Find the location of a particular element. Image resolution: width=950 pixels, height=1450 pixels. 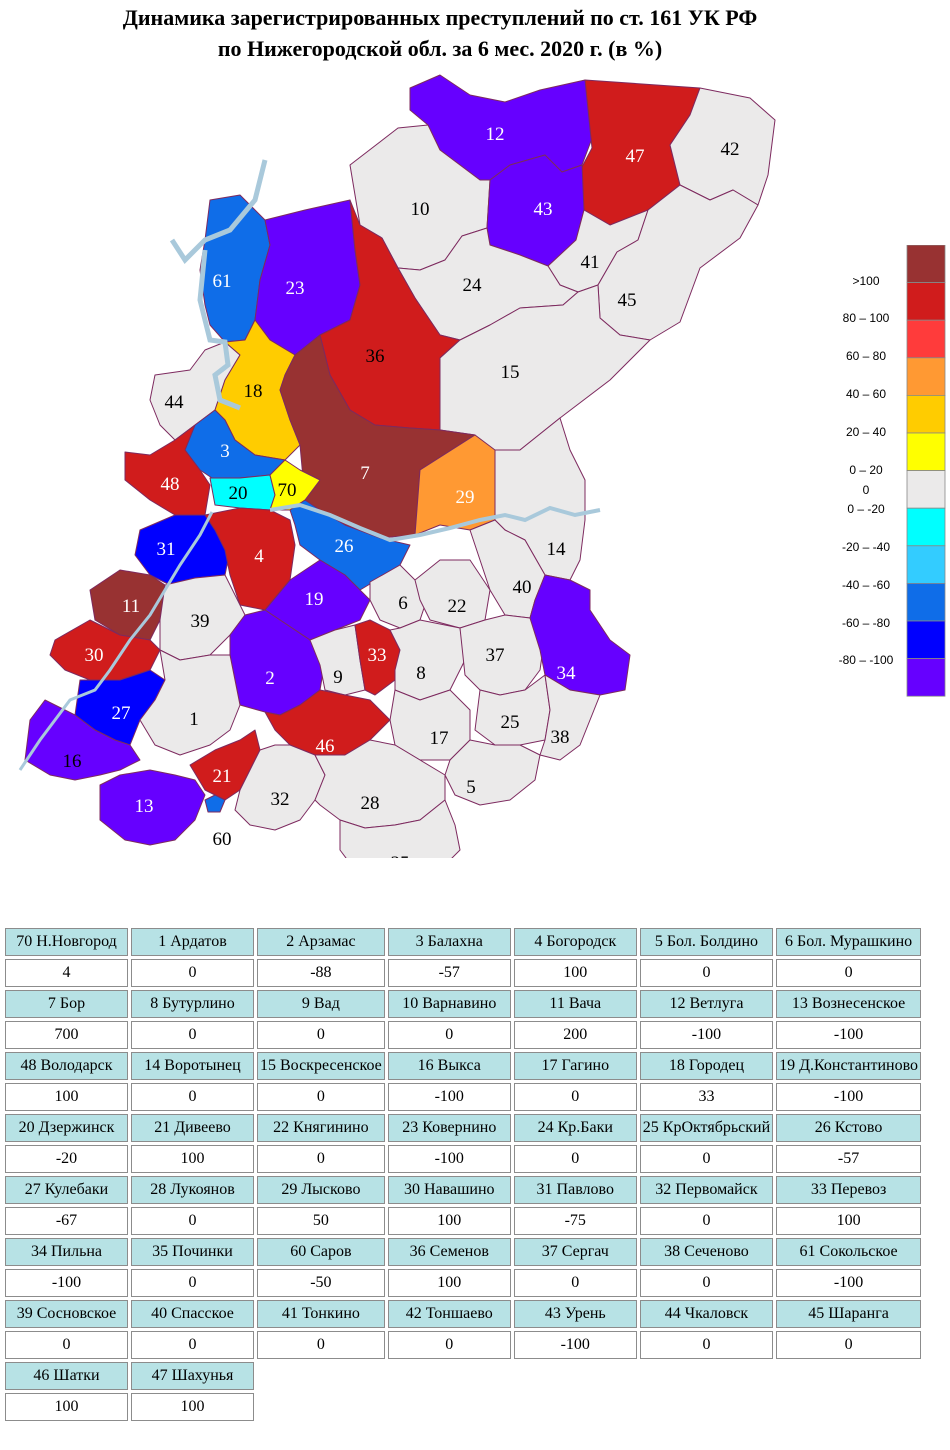

region-label-70: 70 is located at coordinates (287, 490).